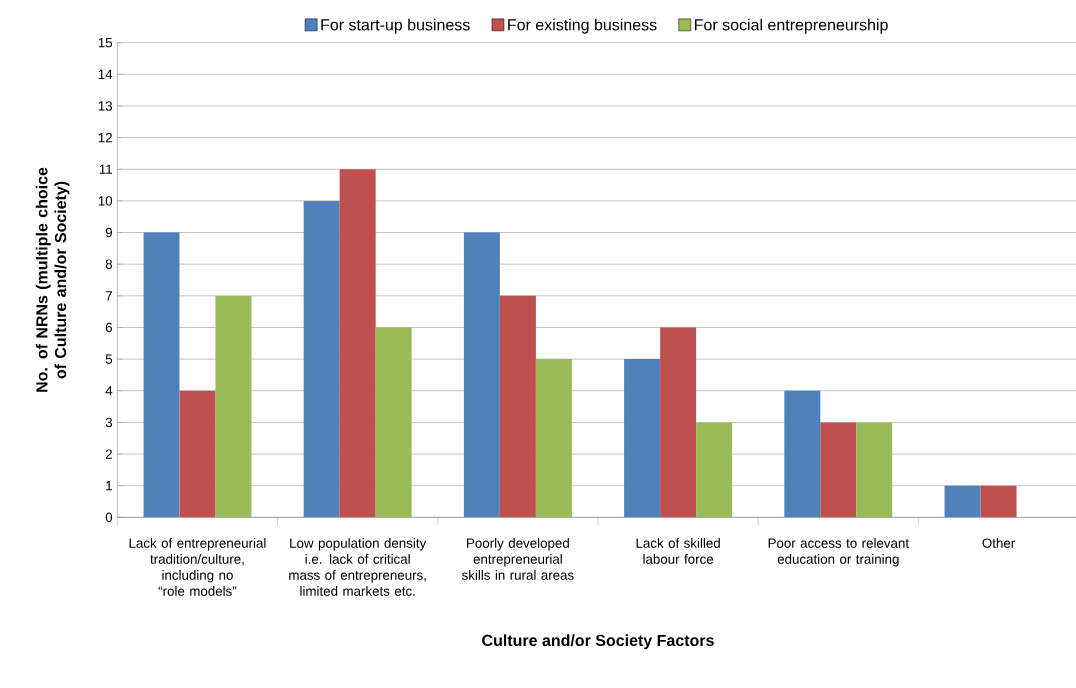  Describe the element at coordinates (109, 422) in the screenshot. I see `y-tick-label: 3` at that location.